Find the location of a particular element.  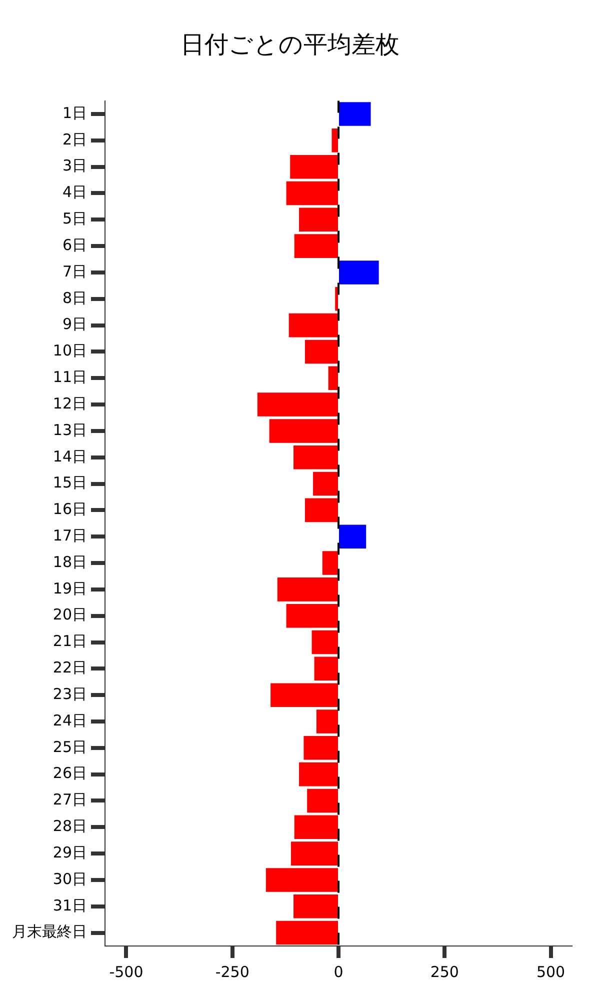

y-tick-label: 19日 is located at coordinates (69, 588).